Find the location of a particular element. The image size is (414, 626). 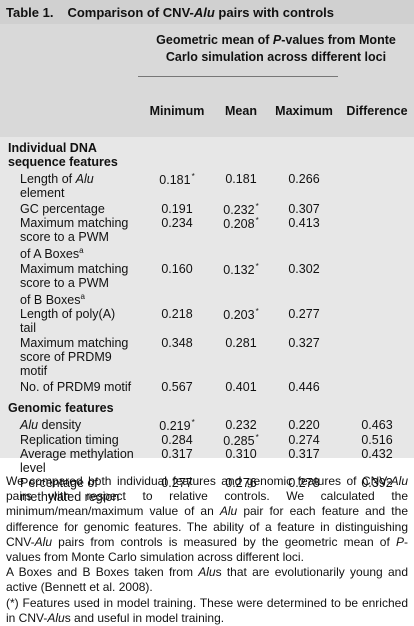

cell-mean-value: 0.285 is located at coordinates (239, 441).